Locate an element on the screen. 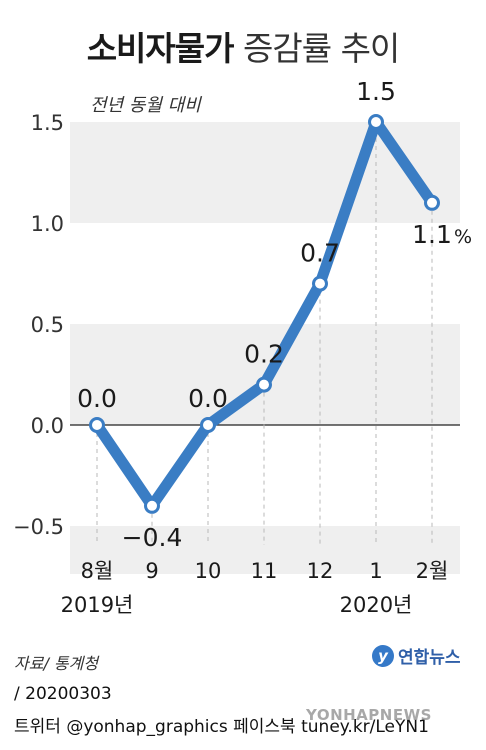  data-label: −0.4 is located at coordinates (152, 537).